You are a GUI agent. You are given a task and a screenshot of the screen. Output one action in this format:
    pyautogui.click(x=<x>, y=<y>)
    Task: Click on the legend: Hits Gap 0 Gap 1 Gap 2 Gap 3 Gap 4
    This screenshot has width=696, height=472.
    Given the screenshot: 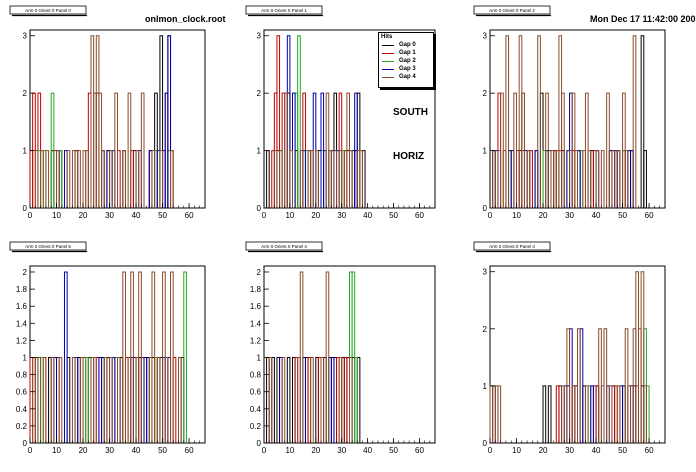 What is the action you would take?
    pyautogui.click(x=406, y=60)
    